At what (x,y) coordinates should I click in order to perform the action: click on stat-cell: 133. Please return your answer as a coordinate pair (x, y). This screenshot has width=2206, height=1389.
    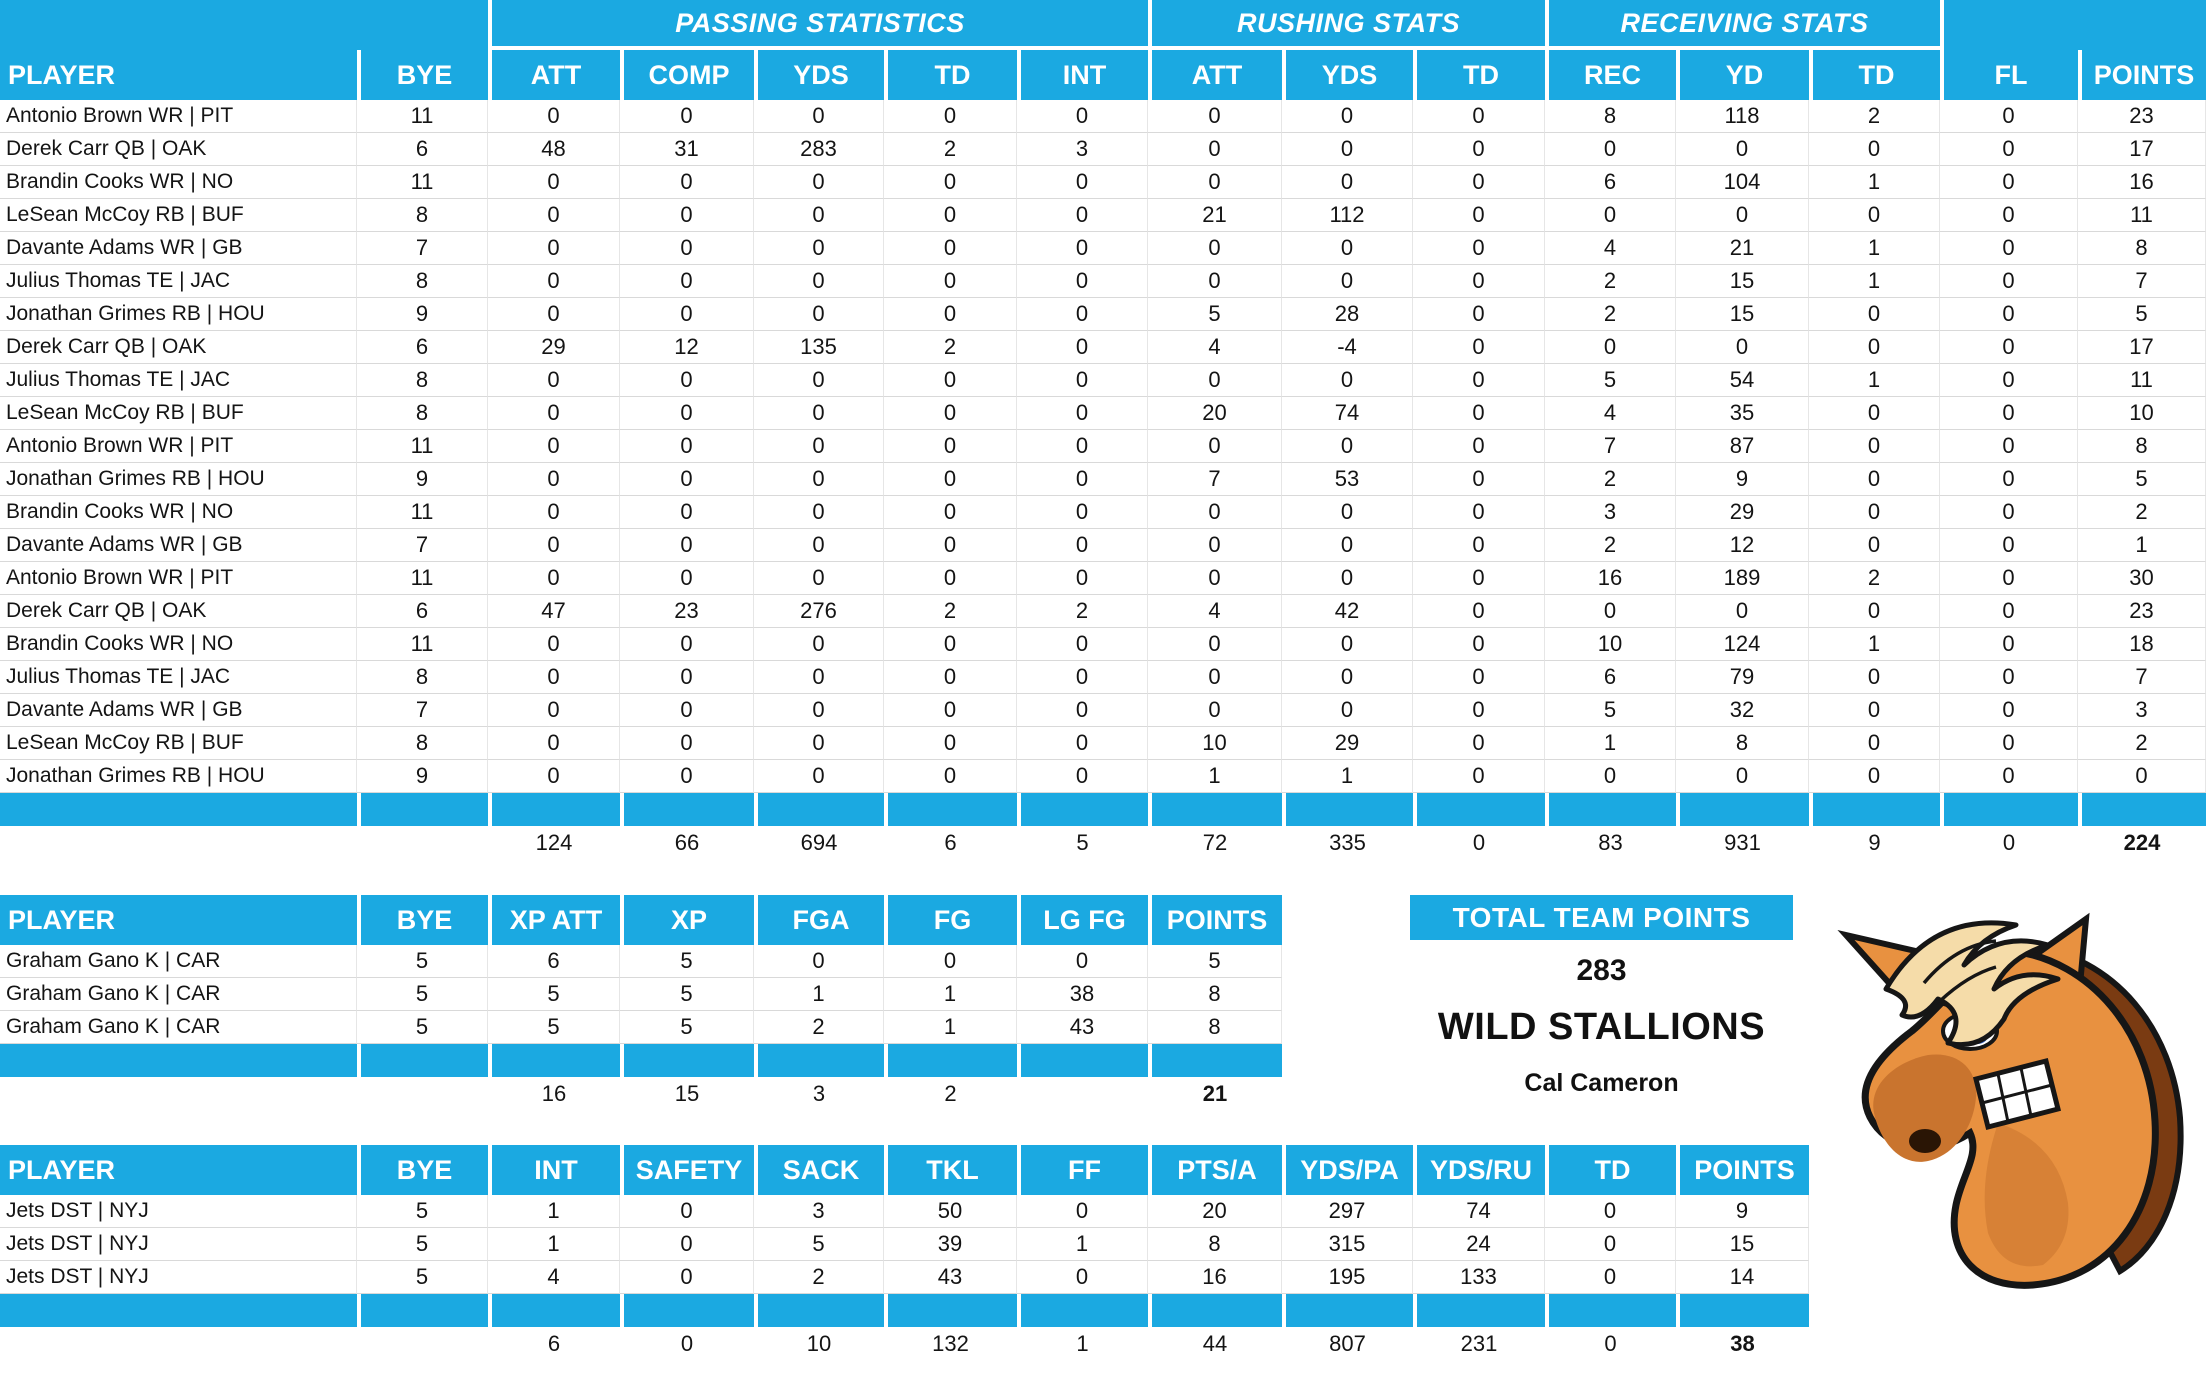
    Looking at the image, I should click on (1479, 1277).